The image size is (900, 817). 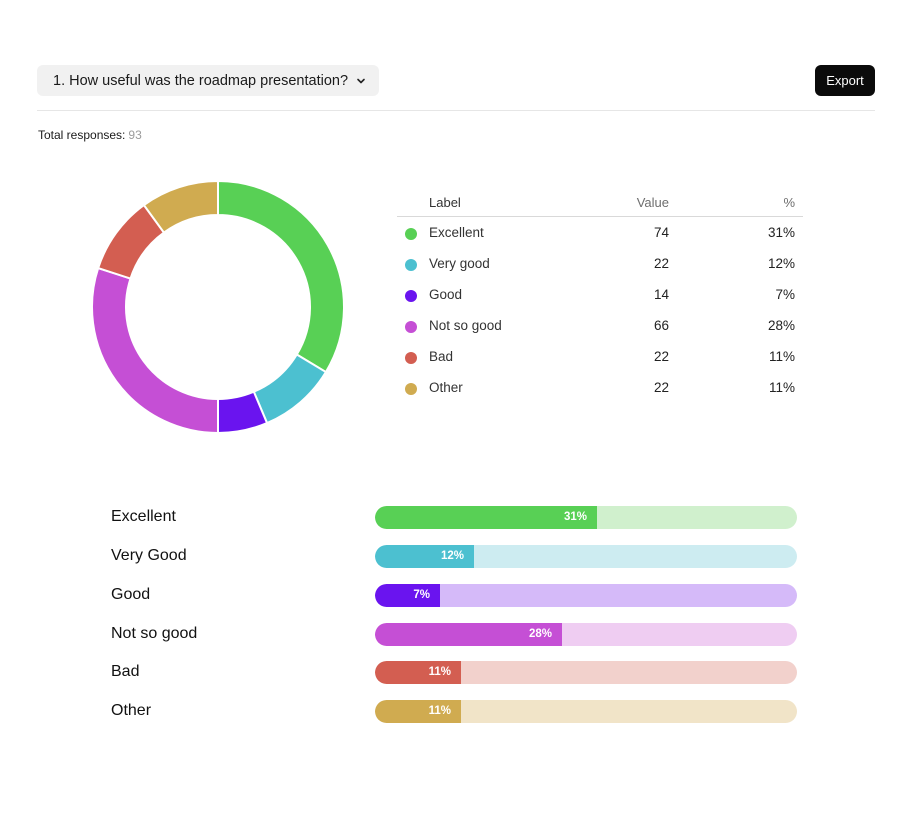 I want to click on legend-label: Good, so click(x=446, y=294).